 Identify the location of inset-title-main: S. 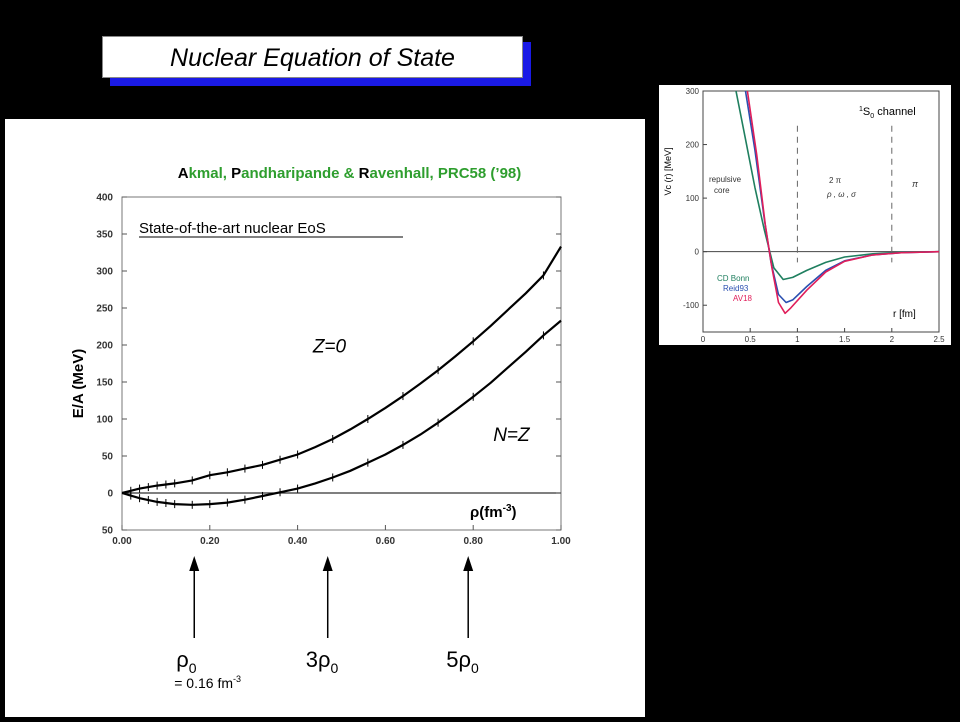
(866, 112).